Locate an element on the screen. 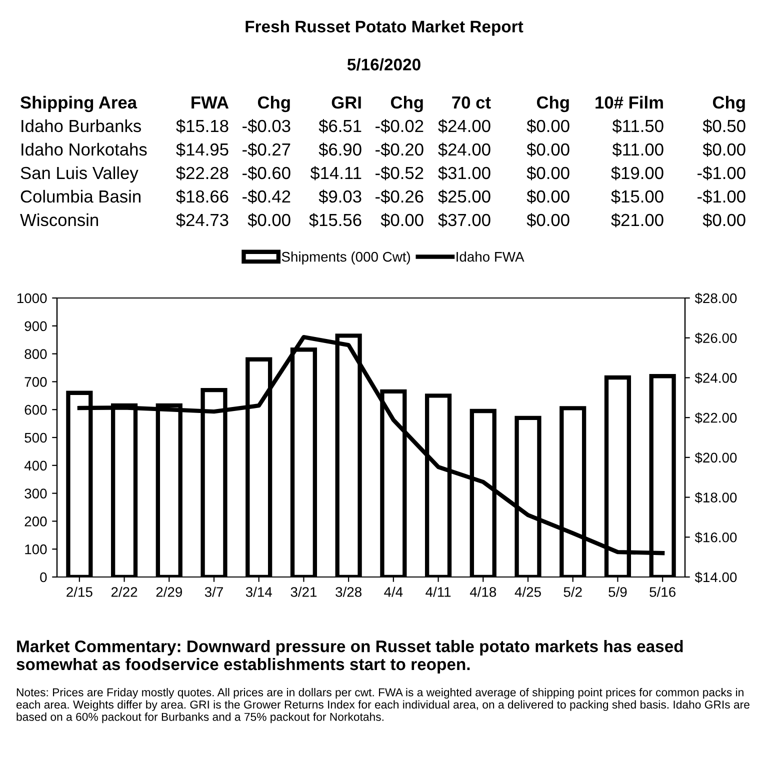 The width and height of the screenshot is (768, 761). text: -$0.26 is located at coordinates (400, 197).